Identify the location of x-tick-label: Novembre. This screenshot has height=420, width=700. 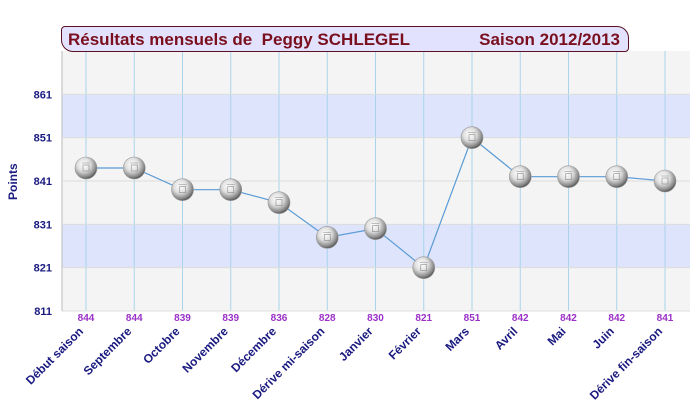
(205, 350).